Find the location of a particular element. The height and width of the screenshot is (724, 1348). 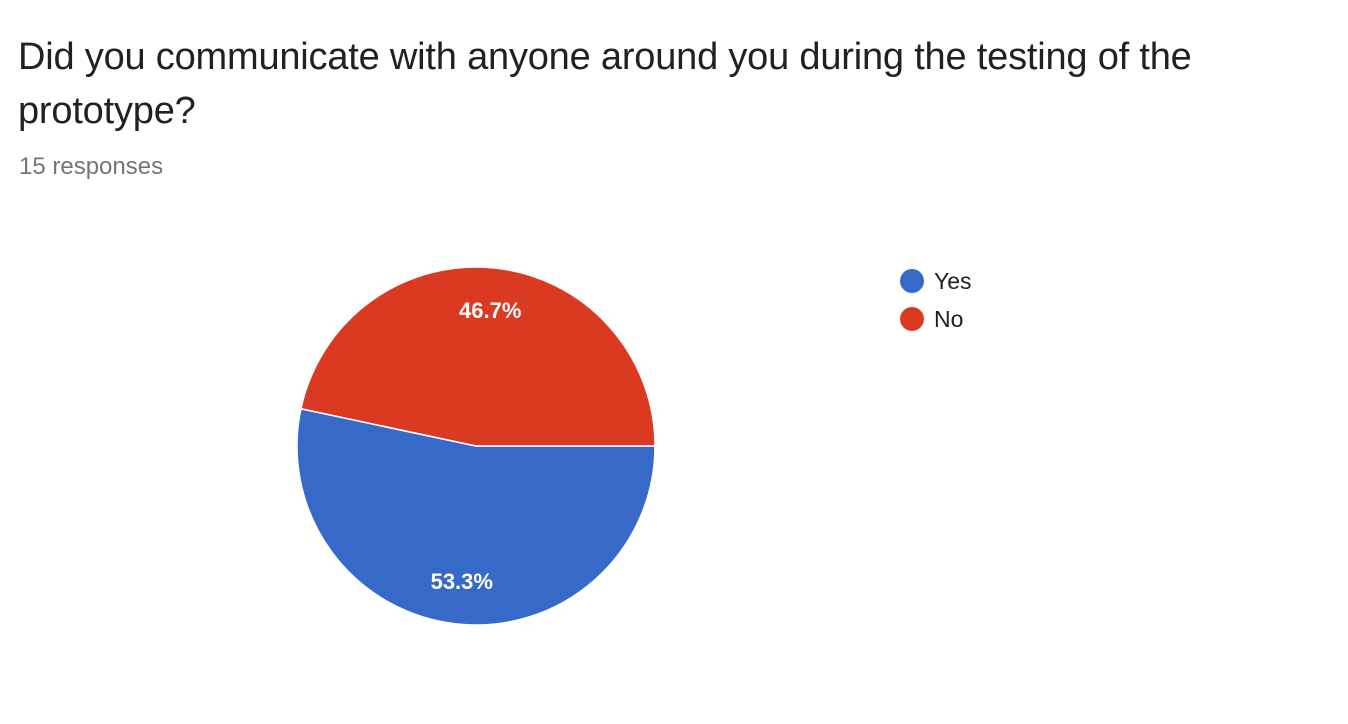

legend-swatch-yes is located at coordinates (912, 281).